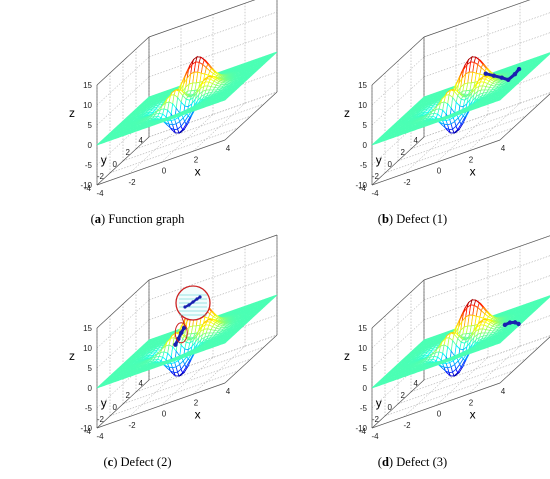  I want to click on caption-label: b, so click(385, 219).